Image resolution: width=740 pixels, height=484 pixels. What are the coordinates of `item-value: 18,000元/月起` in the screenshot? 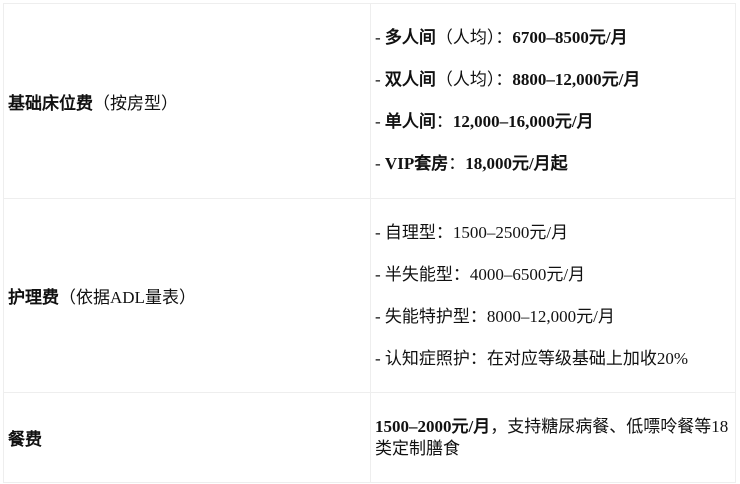 It's located at (516, 163).